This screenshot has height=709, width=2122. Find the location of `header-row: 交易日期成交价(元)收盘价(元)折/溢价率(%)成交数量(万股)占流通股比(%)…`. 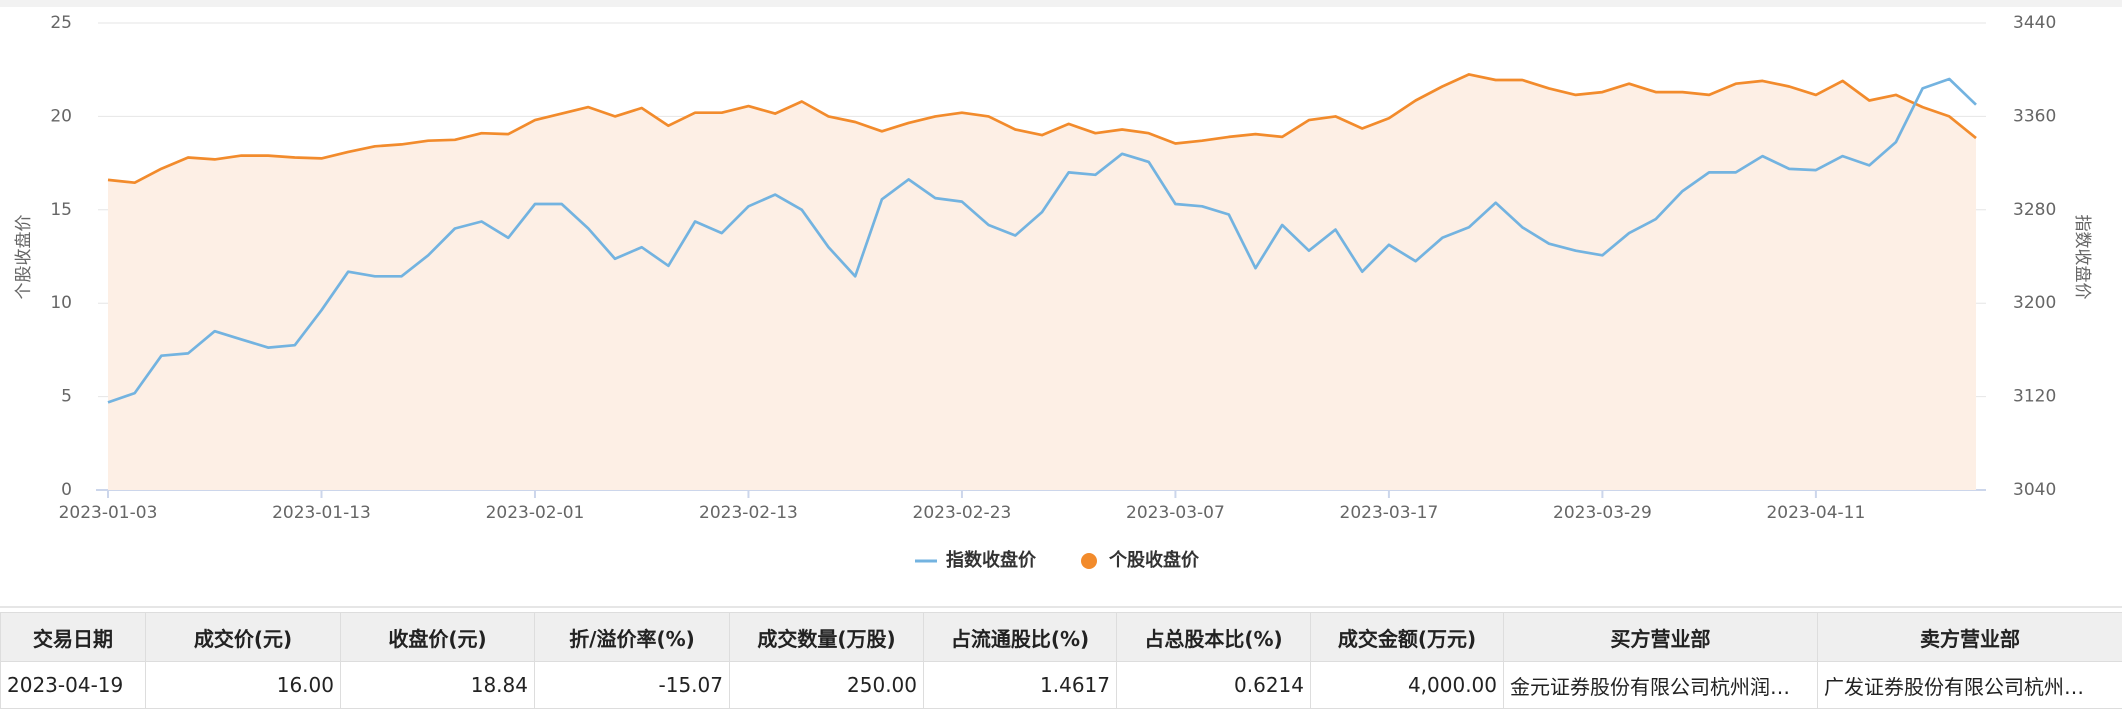

header-row: 交易日期成交价(元)收盘价(元)折/溢价率(%)成交数量(万股)占流通股比(%)… is located at coordinates (1061, 637).